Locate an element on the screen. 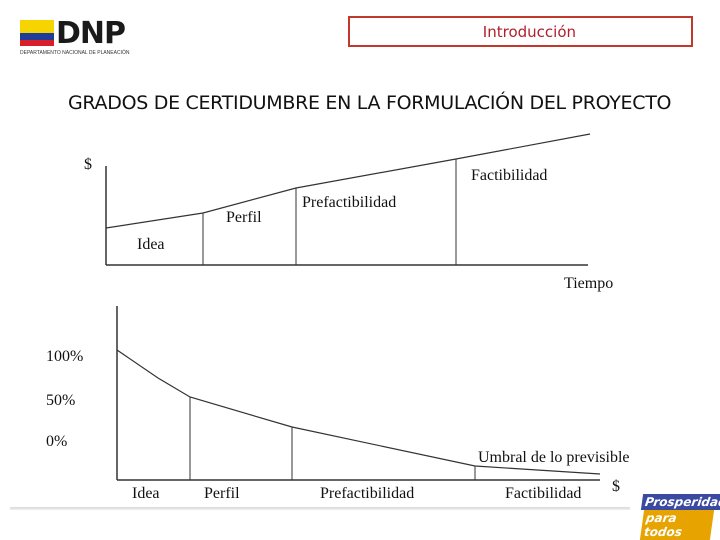 Image resolution: width=720 pixels, height=540 pixels. top-stage-factibilidad: Factibilidad is located at coordinates (509, 175).